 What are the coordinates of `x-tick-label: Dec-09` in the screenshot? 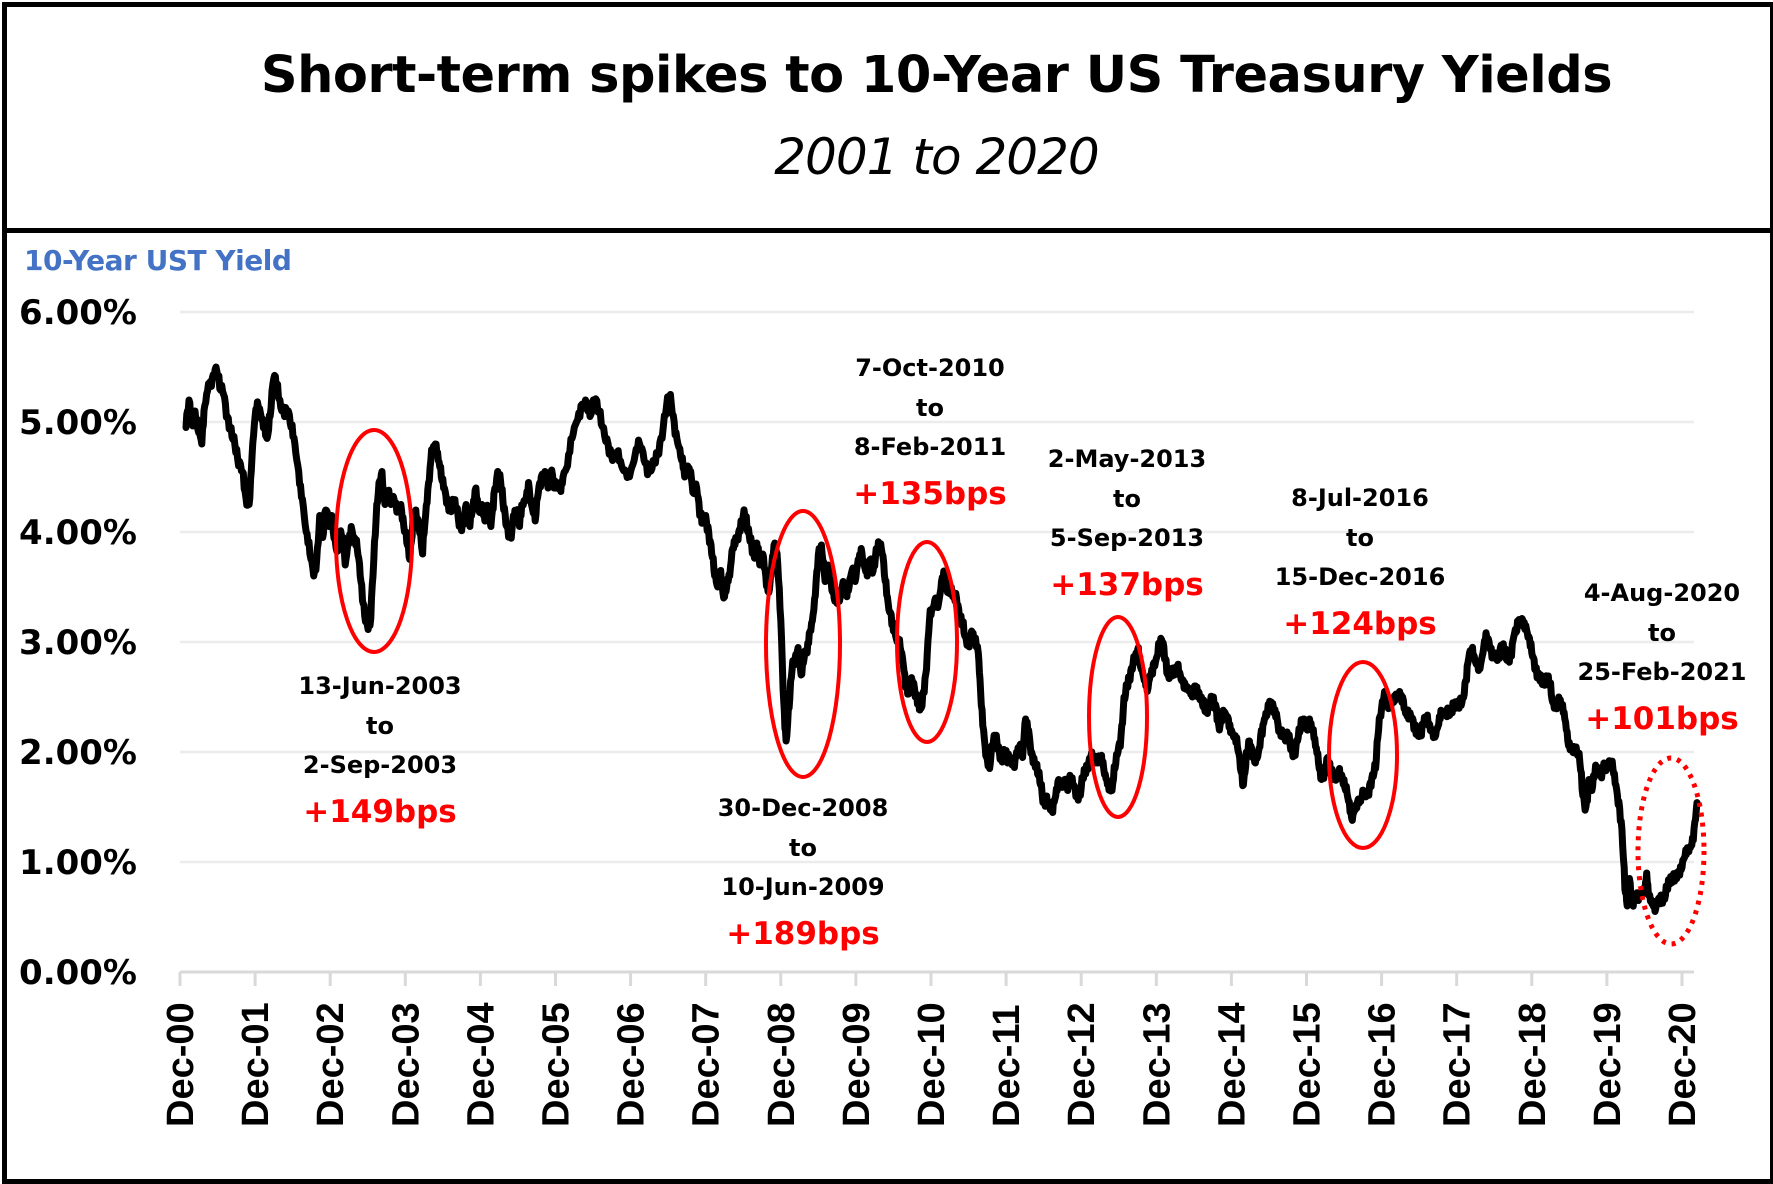 It's located at (857, 1064).